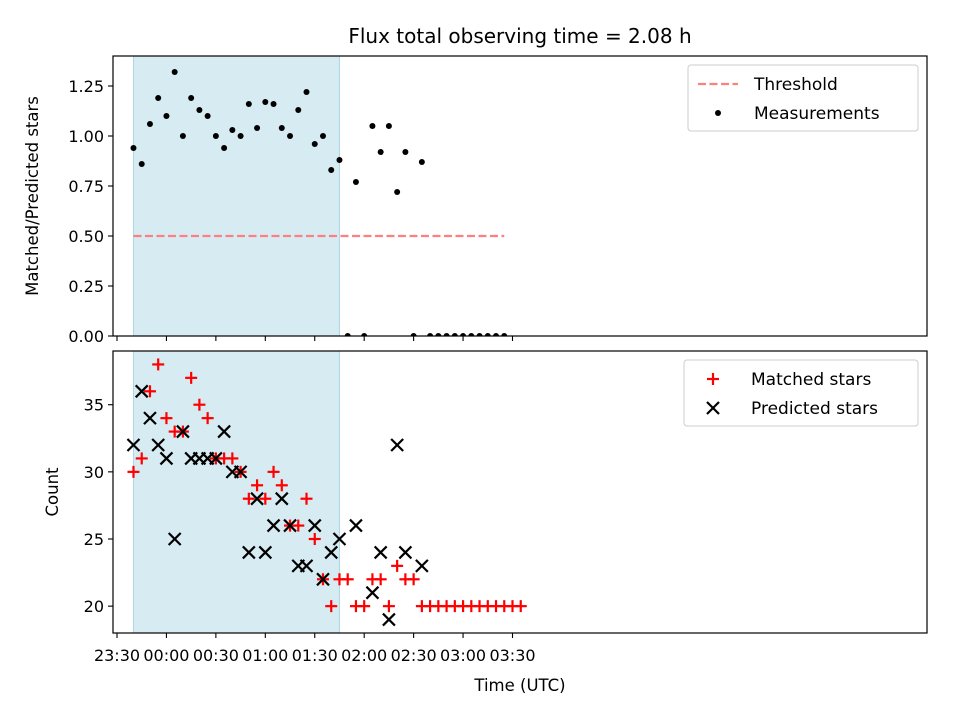 This screenshot has width=960, height=720. I want to click on y-tick-label: 0.50, so click(86, 236).